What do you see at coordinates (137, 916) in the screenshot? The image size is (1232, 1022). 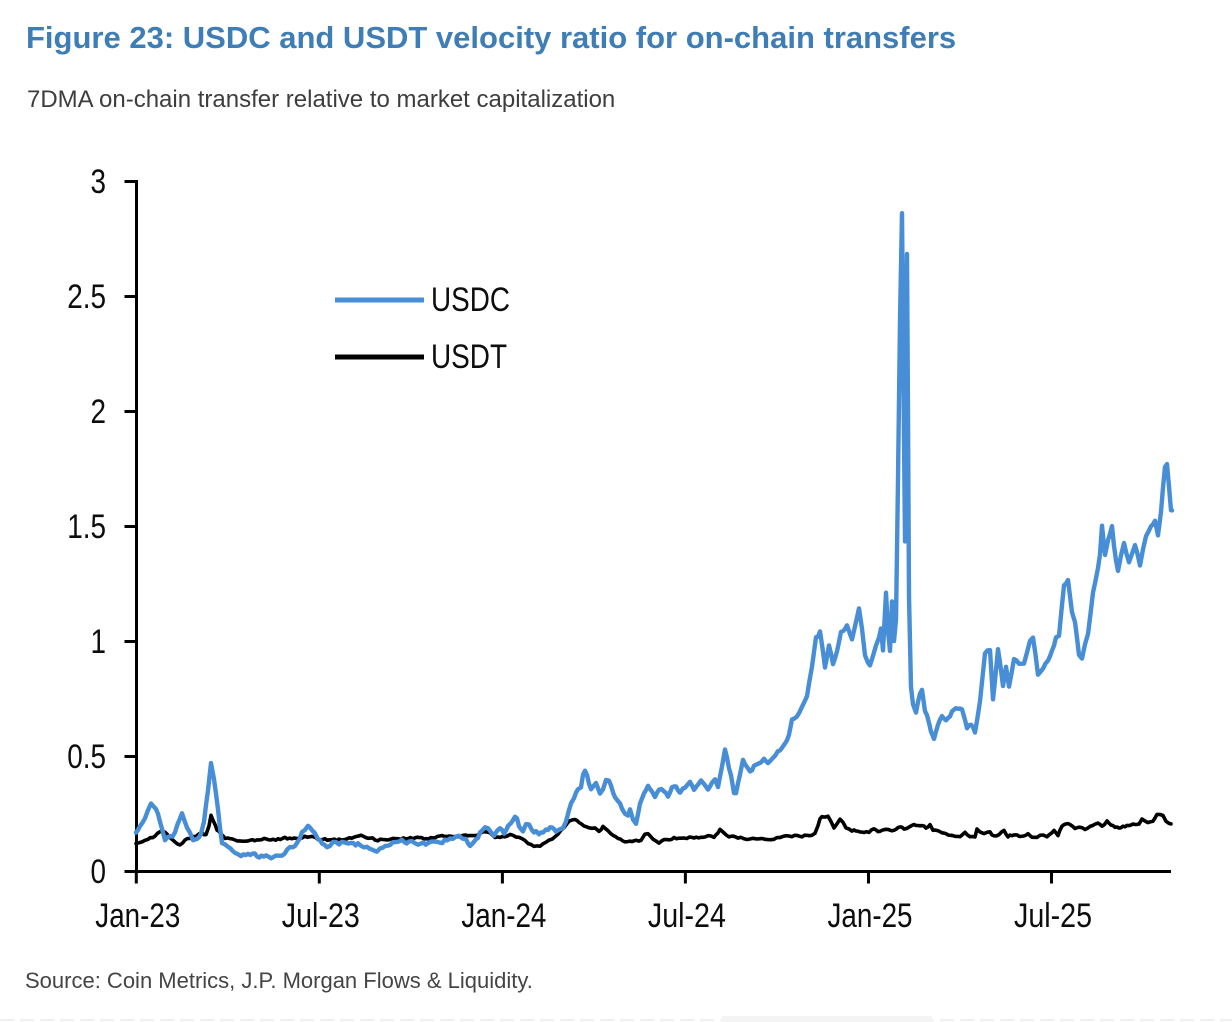 I see `svg-text: Jan-23` at bounding box center [137, 916].